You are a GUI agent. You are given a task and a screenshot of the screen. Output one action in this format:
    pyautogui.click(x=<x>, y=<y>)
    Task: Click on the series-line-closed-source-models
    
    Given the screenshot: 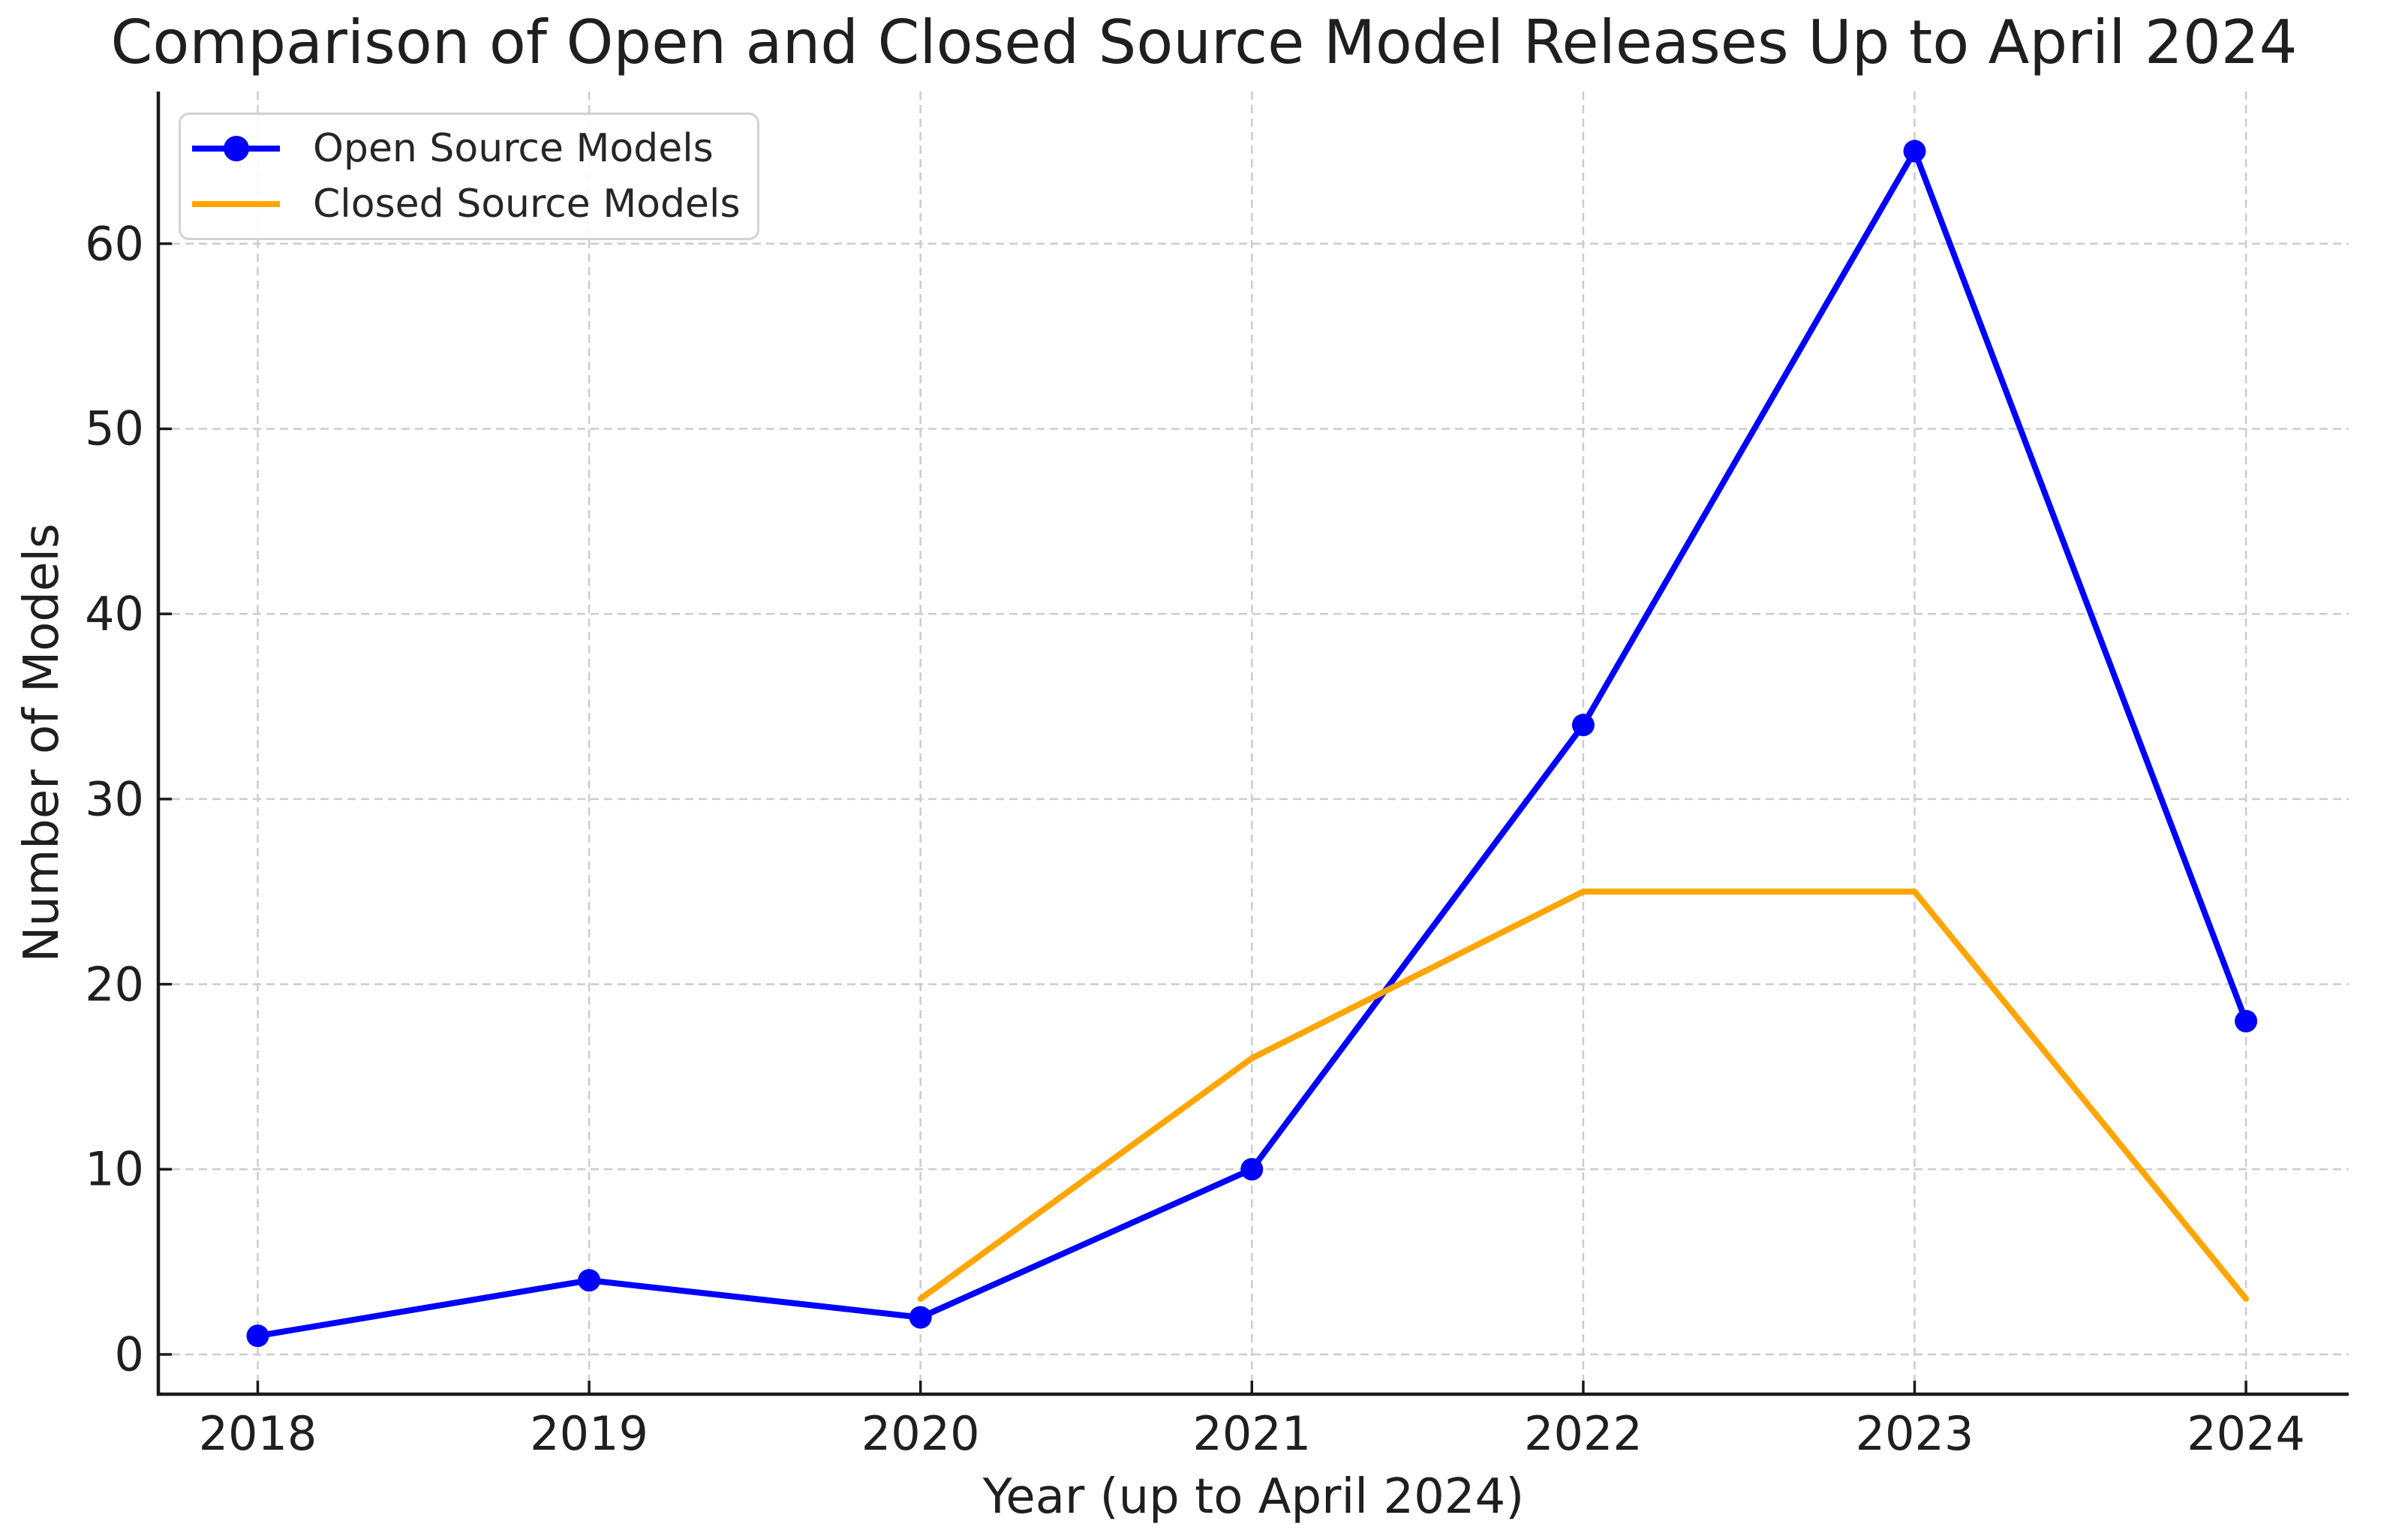 What is the action you would take?
    pyautogui.click(x=1584, y=1095)
    